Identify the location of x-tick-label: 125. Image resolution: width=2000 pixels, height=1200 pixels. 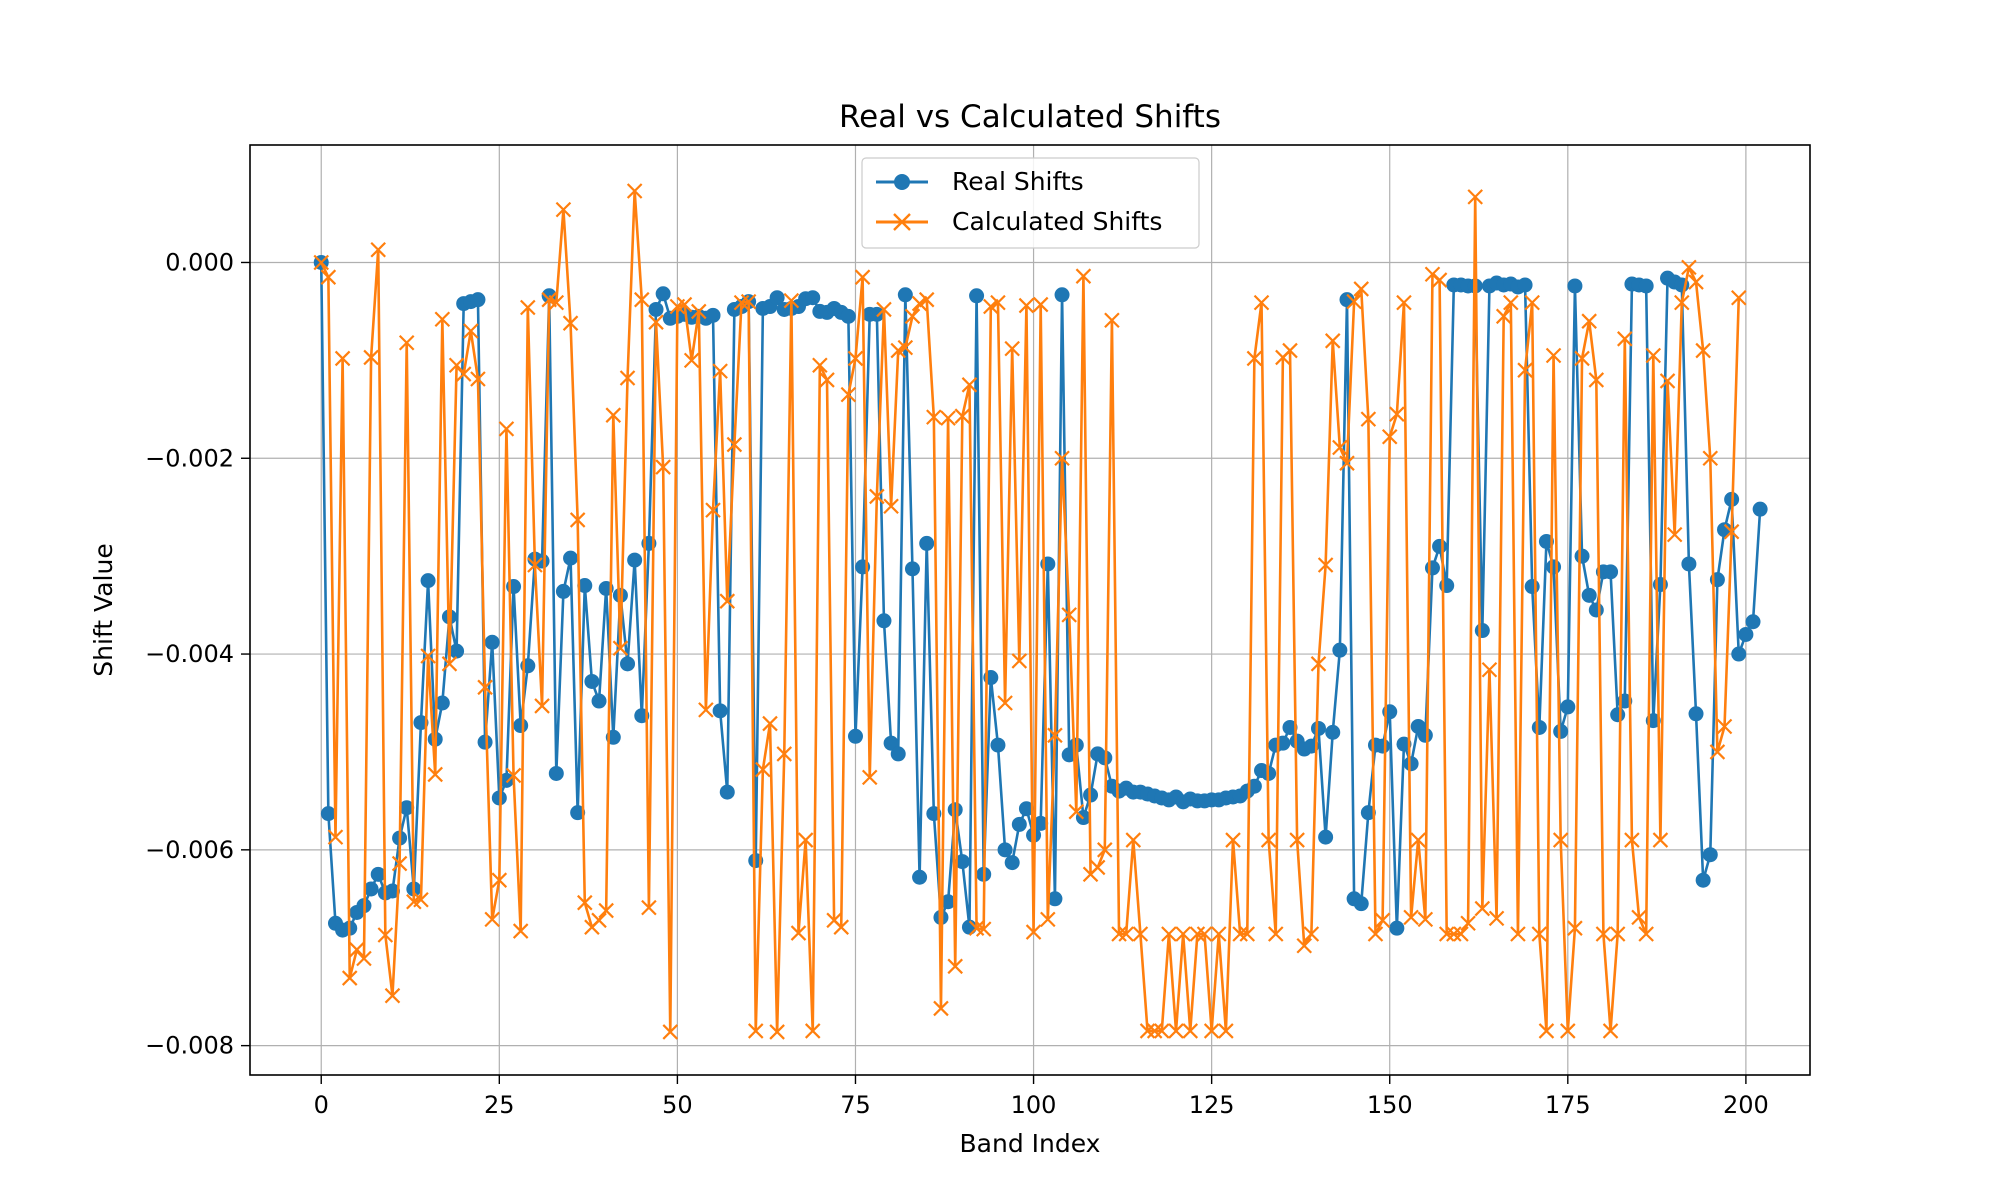
(1212, 1105).